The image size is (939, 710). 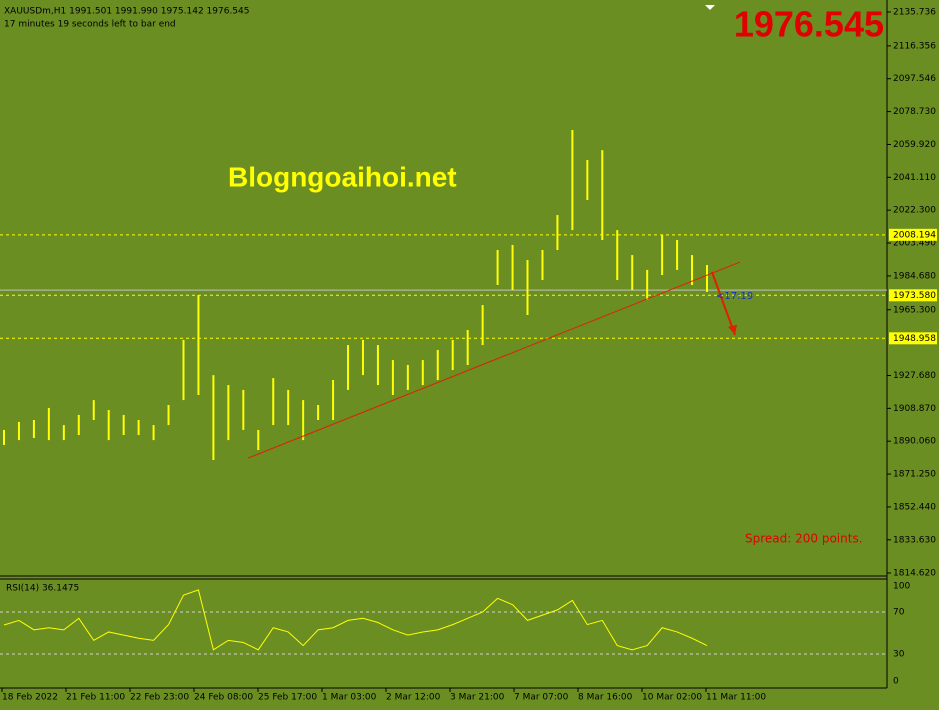 What do you see at coordinates (672, 698) in the screenshot?
I see `time-label: 10 Mar 02:00` at bounding box center [672, 698].